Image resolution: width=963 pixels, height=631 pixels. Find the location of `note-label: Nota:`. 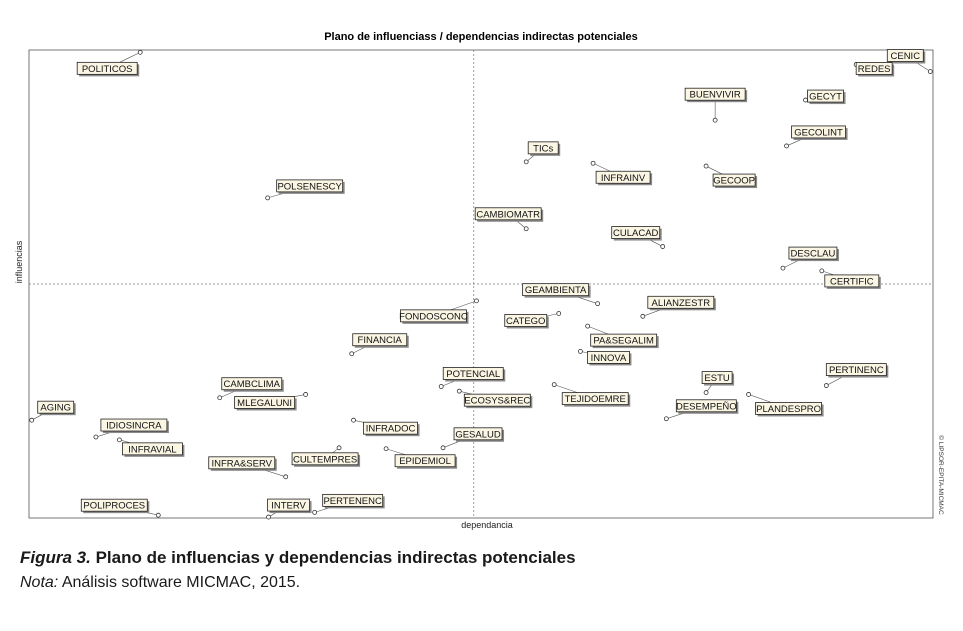

note-label: Nota: is located at coordinates (39, 582).